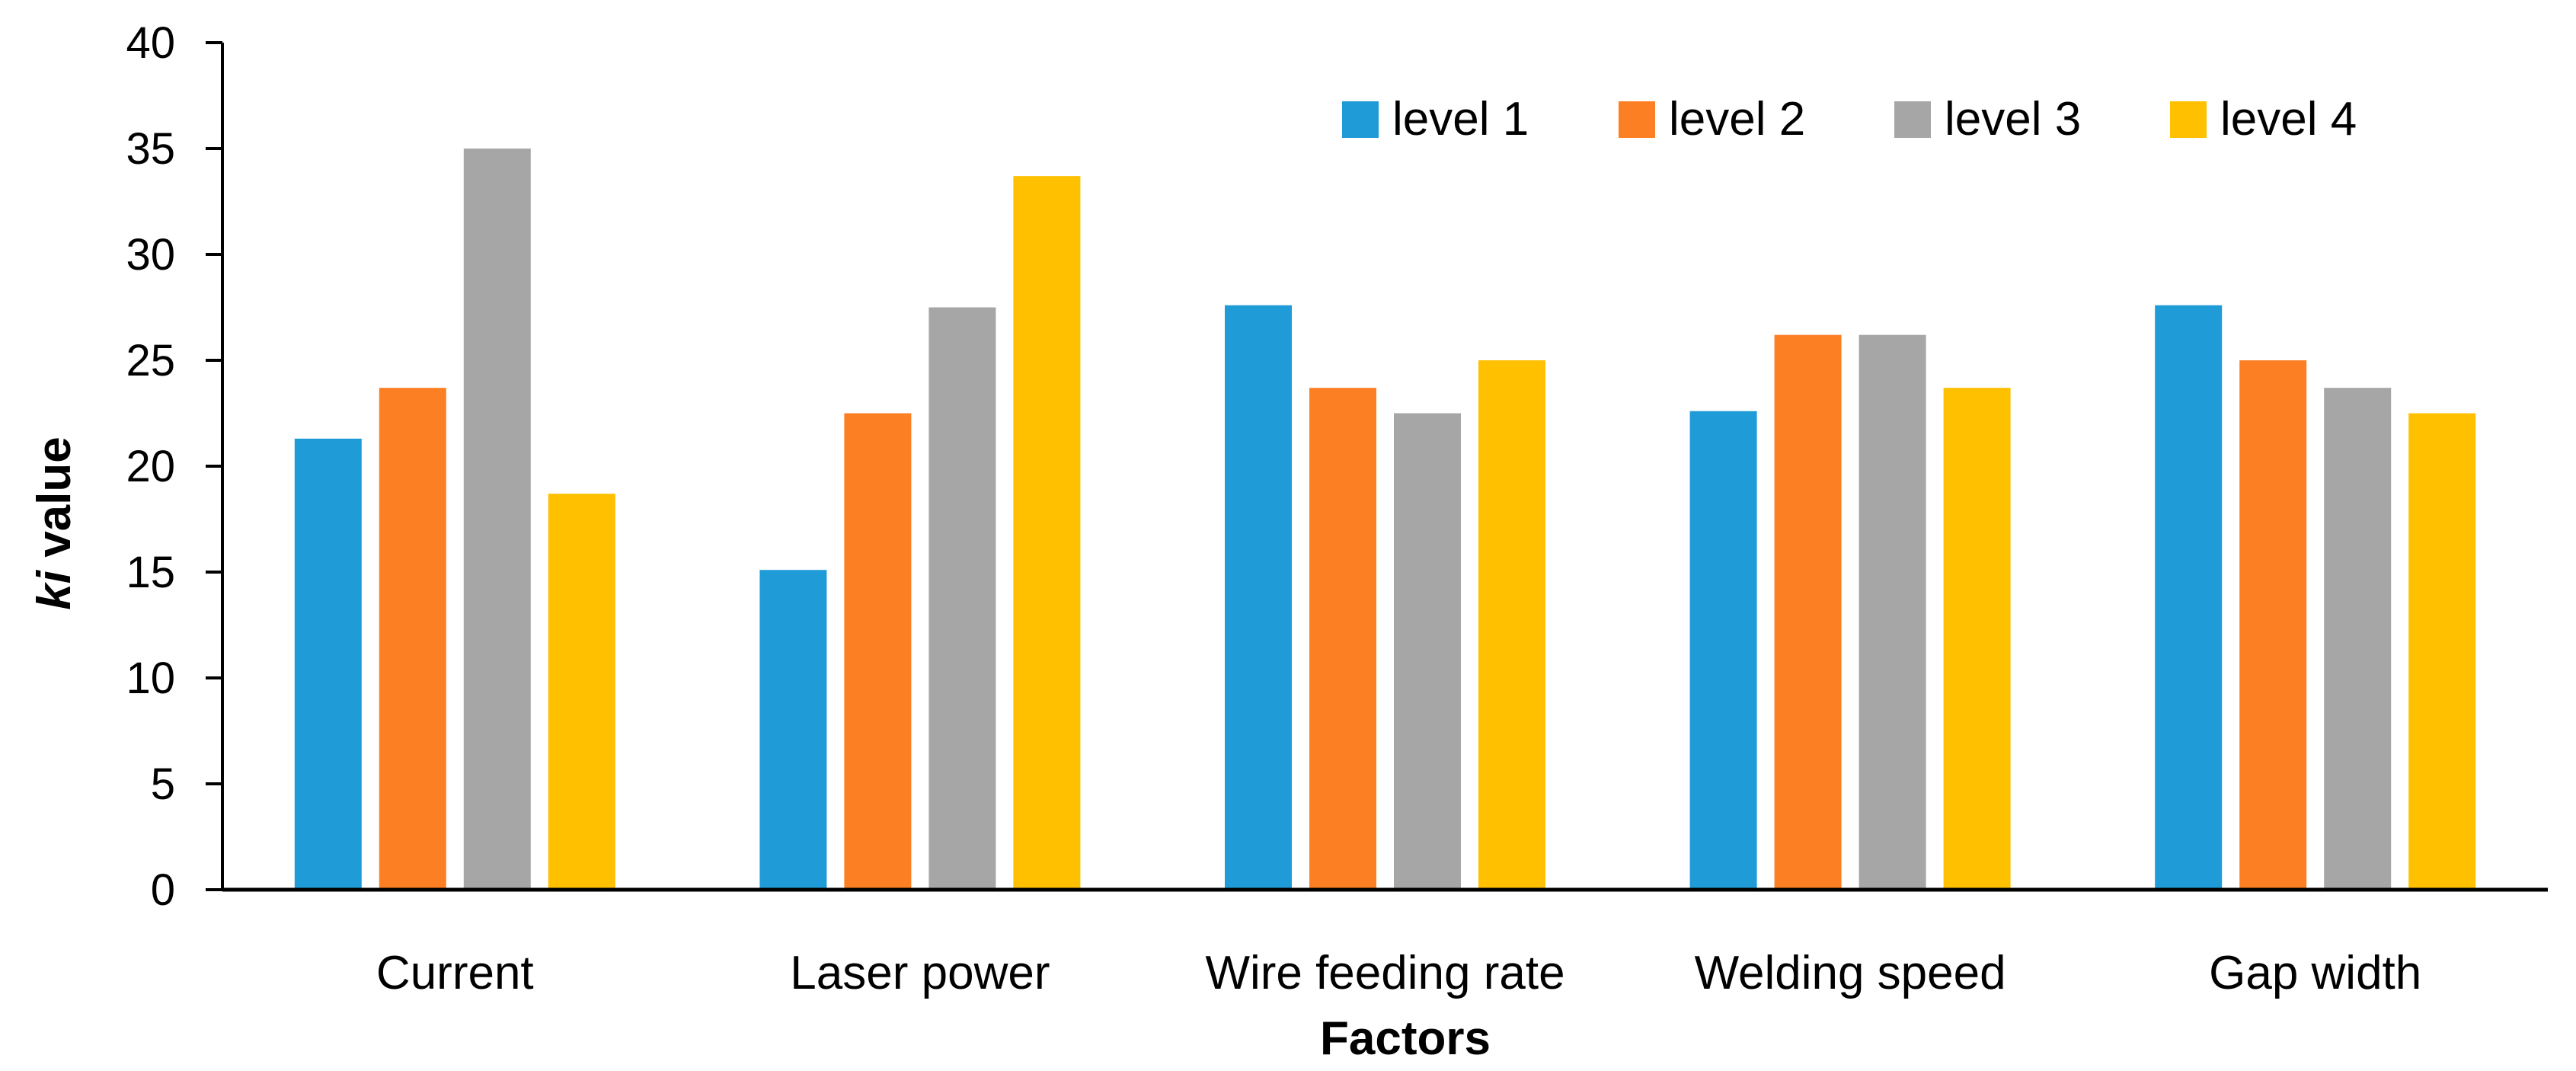  Describe the element at coordinates (2358, 639) in the screenshot. I see `bar-level-3-gap-width` at that location.